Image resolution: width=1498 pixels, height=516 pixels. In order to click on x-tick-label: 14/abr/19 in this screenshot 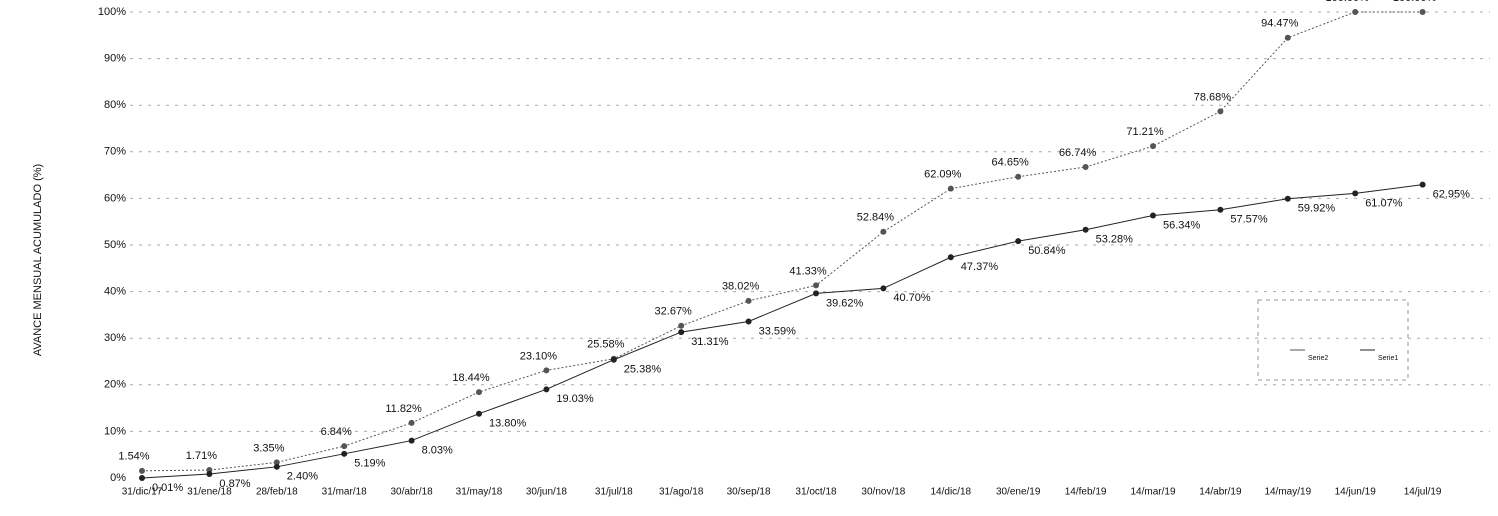, I will do `click(1220, 492)`.